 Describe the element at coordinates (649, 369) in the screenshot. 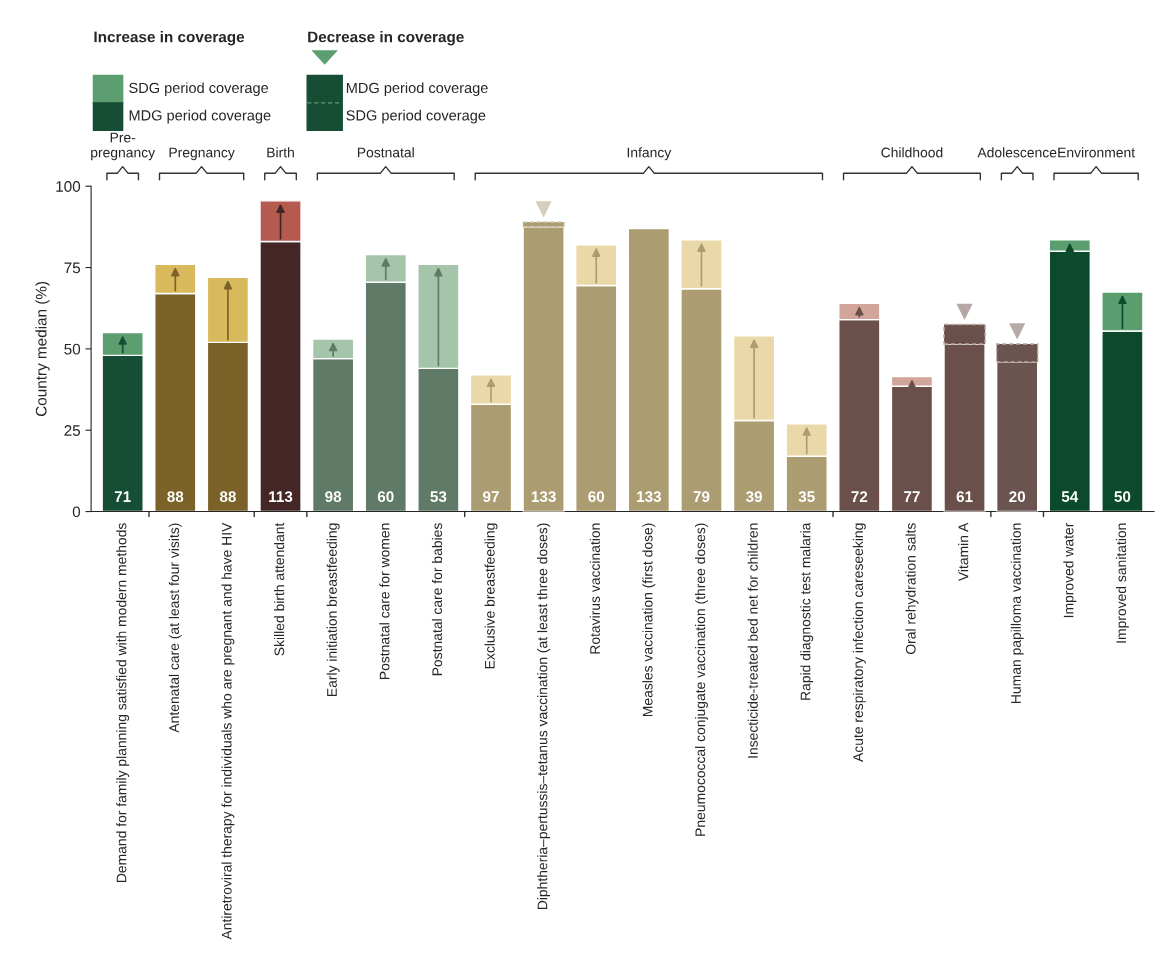

I see `bar` at that location.